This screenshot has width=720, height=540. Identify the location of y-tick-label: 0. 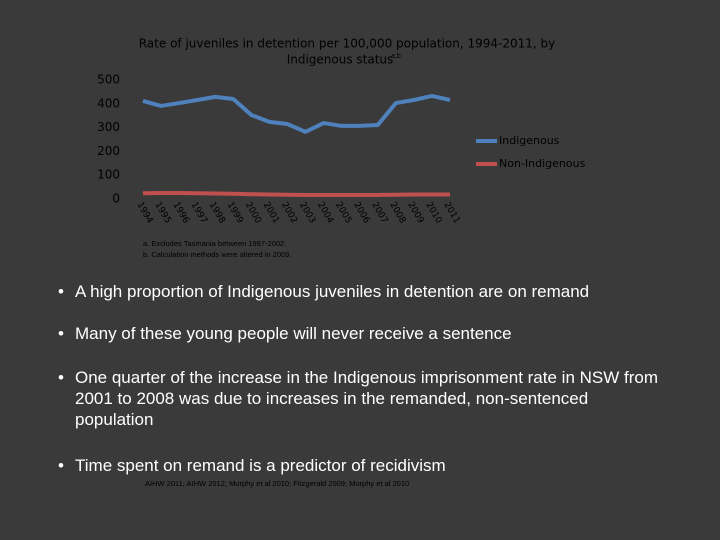
(116, 199).